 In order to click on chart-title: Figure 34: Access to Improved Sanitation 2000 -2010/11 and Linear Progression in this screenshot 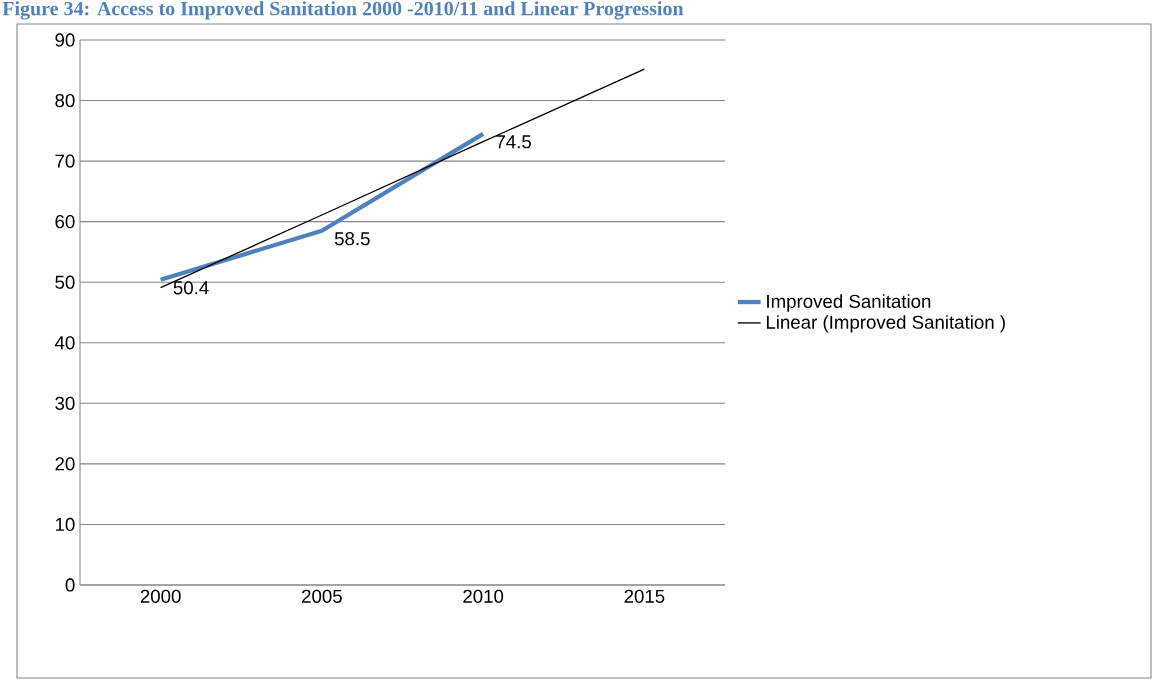, I will do `click(343, 10)`.